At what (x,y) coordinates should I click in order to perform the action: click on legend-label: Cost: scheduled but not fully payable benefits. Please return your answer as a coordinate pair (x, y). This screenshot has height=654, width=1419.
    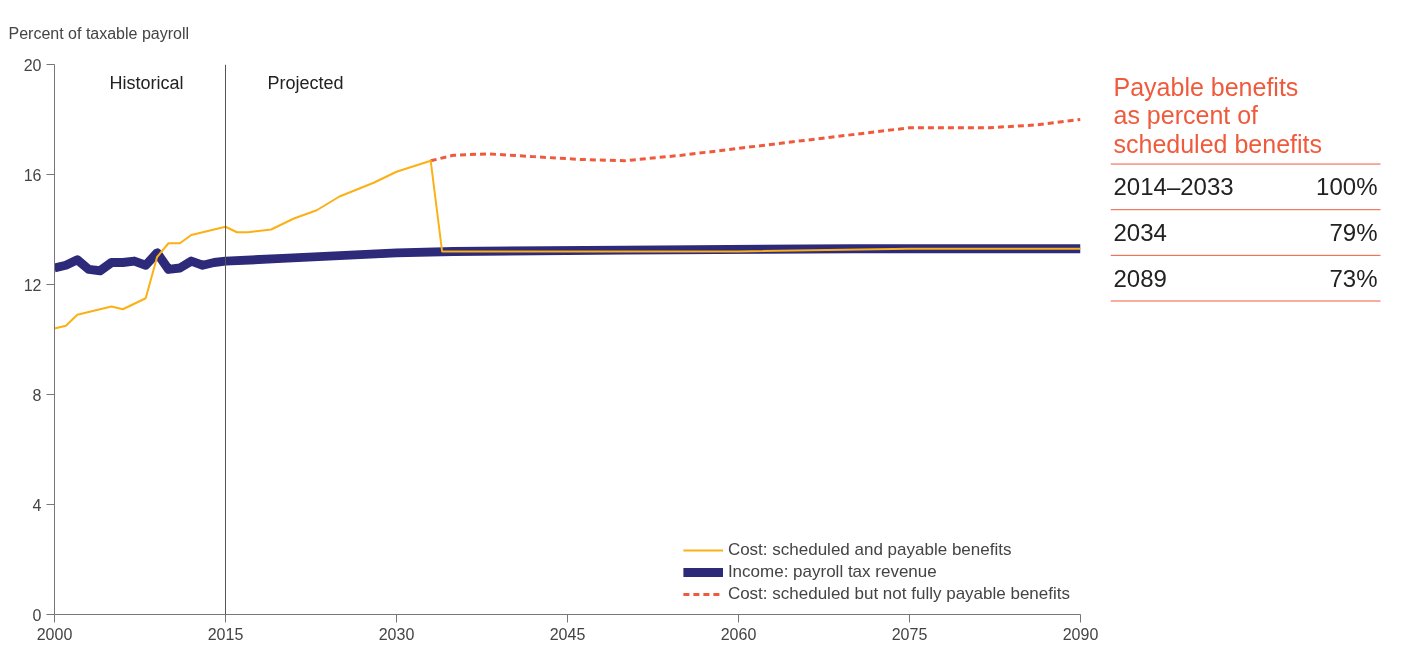
    Looking at the image, I should click on (898, 594).